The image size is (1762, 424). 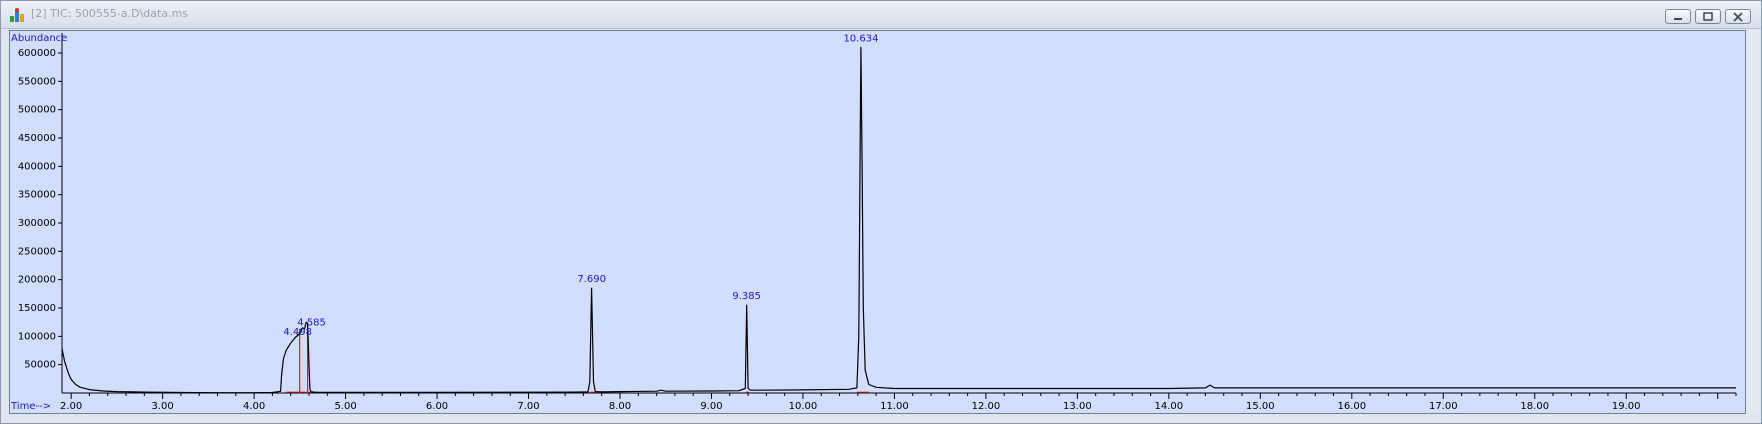 I want to click on y-tick-label-7: 400000, so click(x=37, y=166).